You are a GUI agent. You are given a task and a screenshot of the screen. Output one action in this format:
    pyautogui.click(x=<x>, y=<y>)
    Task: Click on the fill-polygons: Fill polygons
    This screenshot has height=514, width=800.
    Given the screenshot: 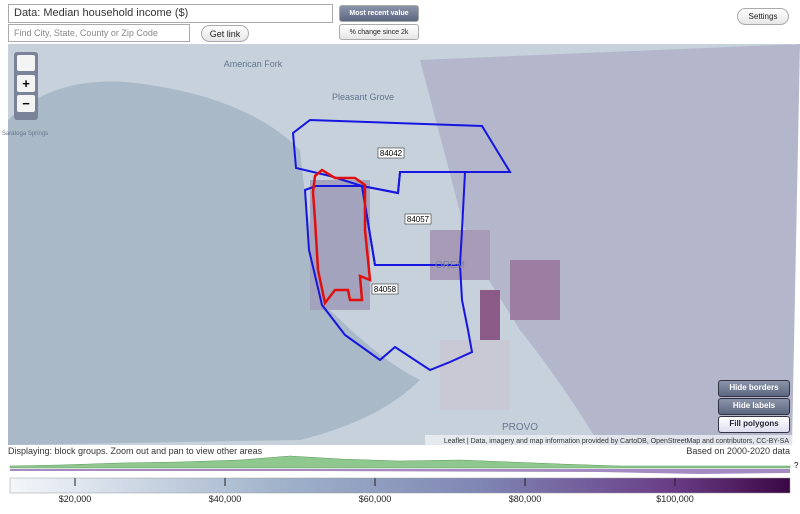 What is the action you would take?
    pyautogui.click(x=754, y=424)
    